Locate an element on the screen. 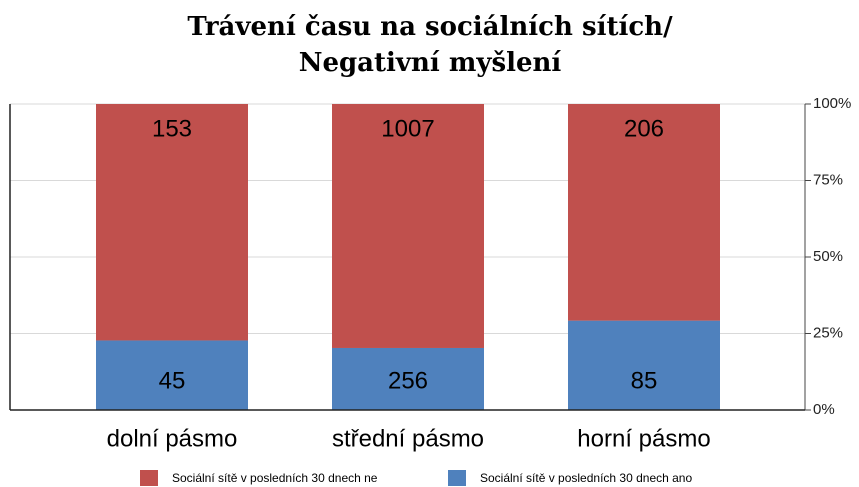 The height and width of the screenshot is (487, 859). data-label: 206 is located at coordinates (644, 128).